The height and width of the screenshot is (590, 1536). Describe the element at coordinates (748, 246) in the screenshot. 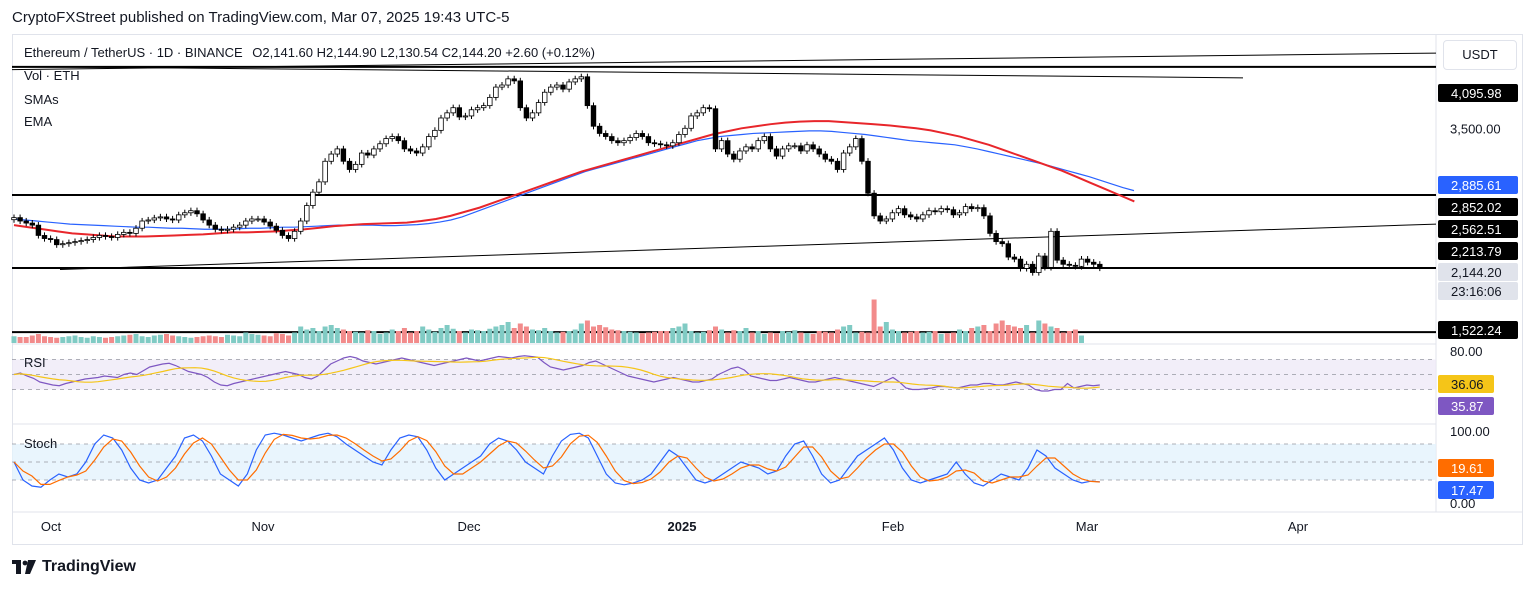

I see `trendline-lower` at that location.